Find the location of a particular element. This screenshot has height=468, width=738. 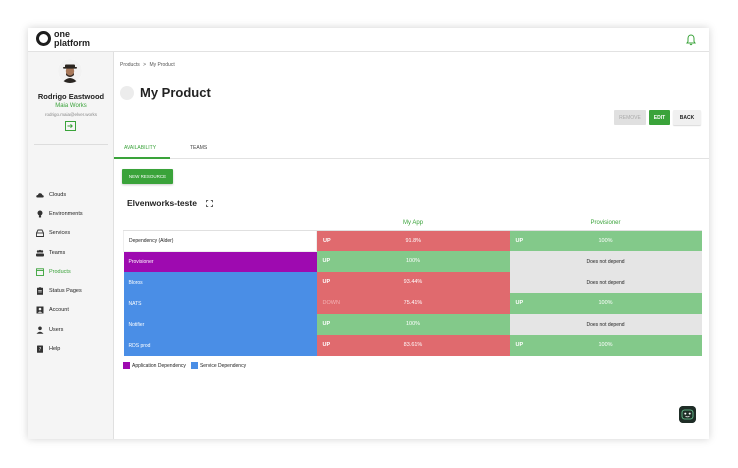

availability-cell: DOWN 75.41% is located at coordinates (413, 303).